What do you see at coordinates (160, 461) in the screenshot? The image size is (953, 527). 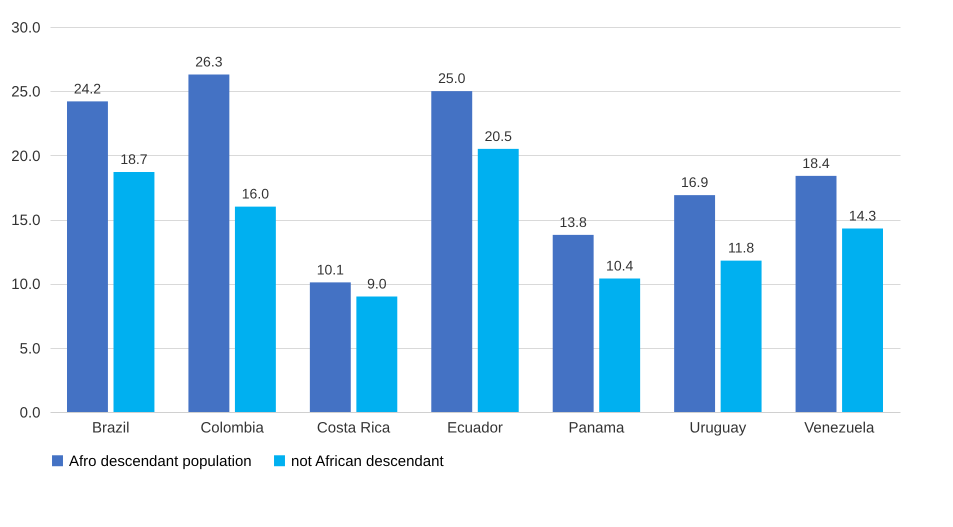 I see `legend-label: Afro descendant population` at bounding box center [160, 461].